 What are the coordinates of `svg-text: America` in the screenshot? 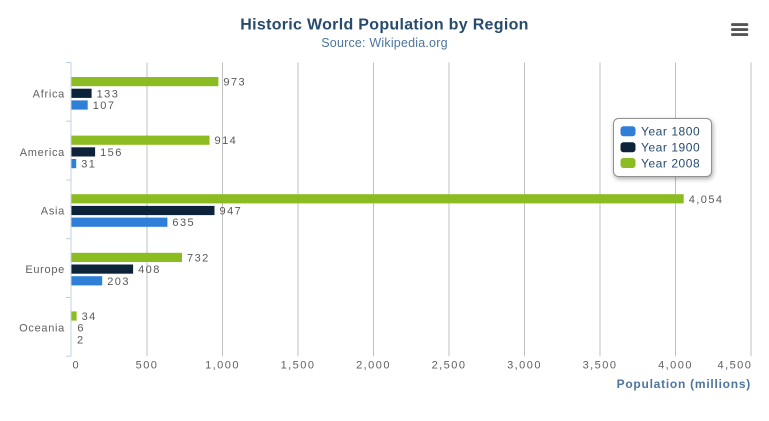 It's located at (42, 153).